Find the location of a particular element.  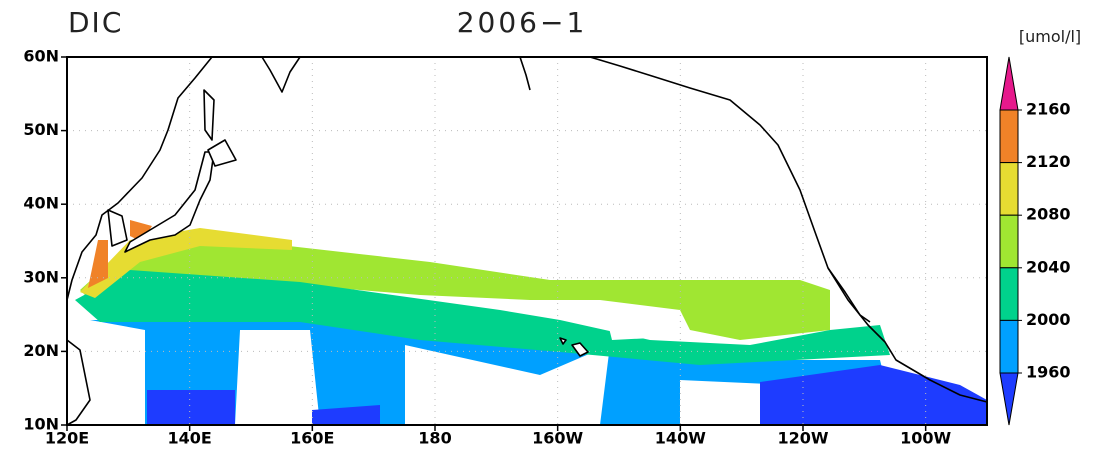

x-tick-label: 120W is located at coordinates (802, 438).